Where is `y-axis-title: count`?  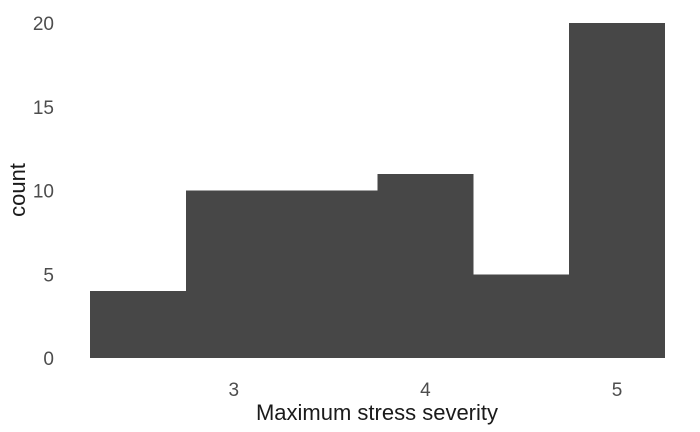 y-axis-title: count is located at coordinates (17, 190).